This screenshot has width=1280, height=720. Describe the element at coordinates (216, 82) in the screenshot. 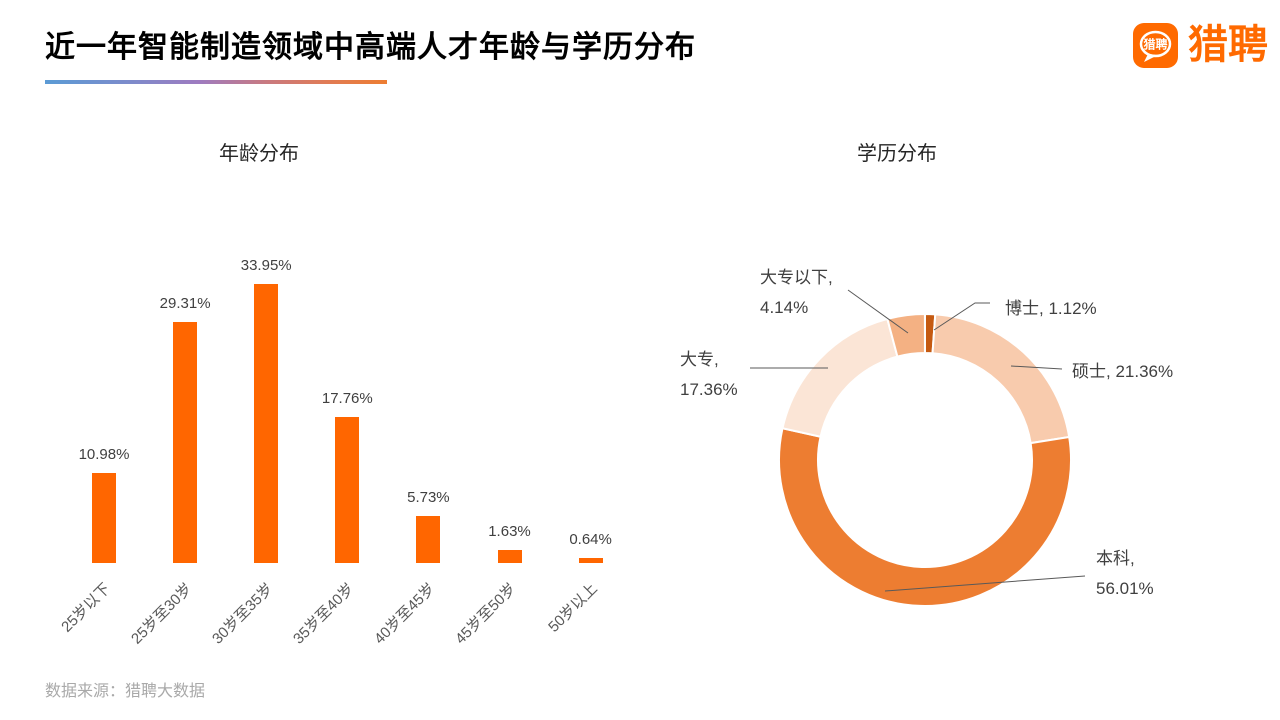

I see `title-underline` at that location.